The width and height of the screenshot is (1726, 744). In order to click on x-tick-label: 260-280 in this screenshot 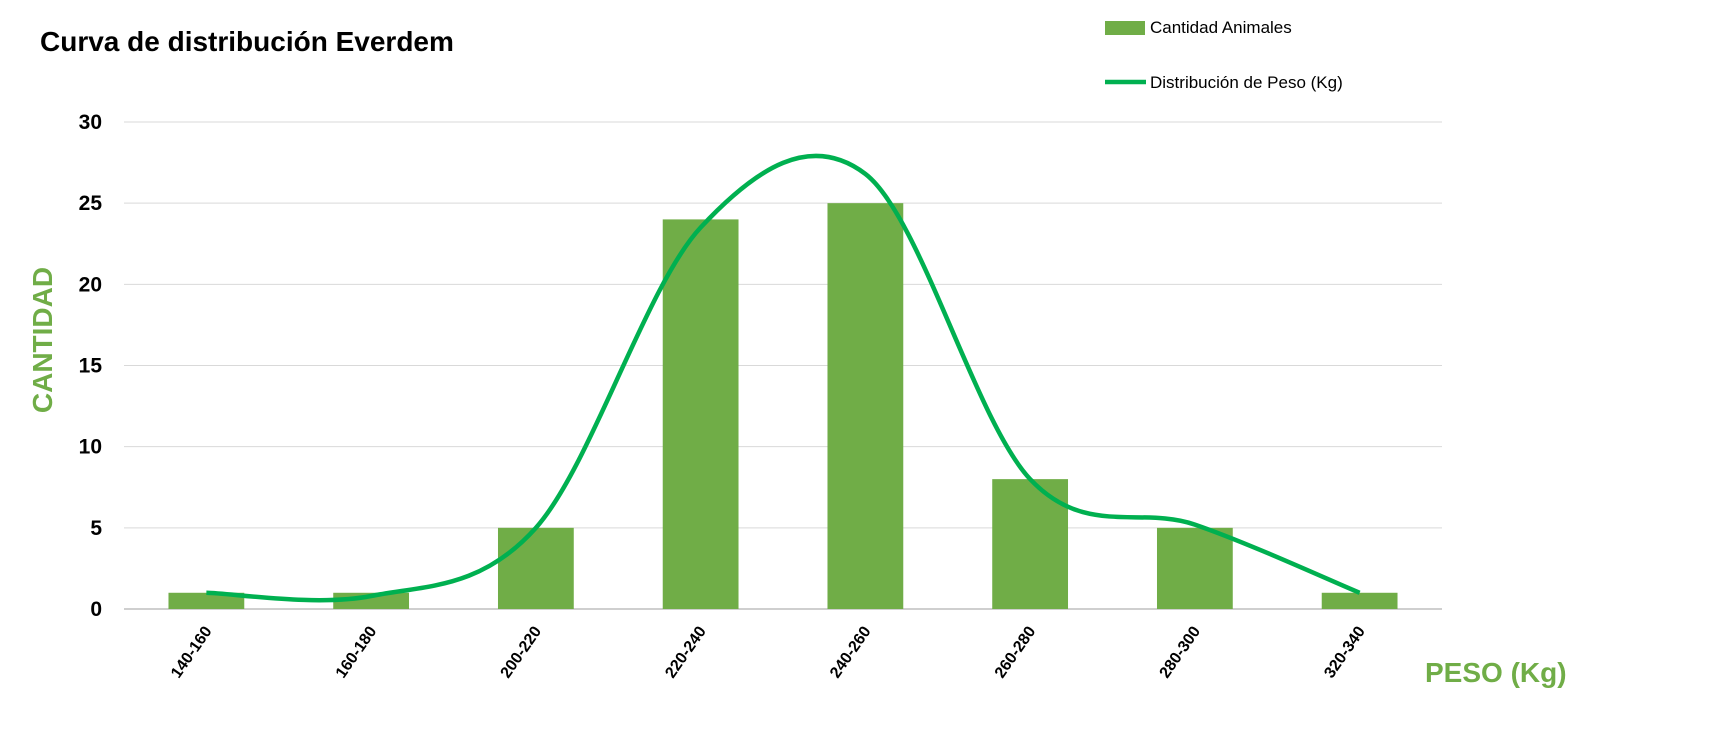, I will do `click(1016, 652)`.